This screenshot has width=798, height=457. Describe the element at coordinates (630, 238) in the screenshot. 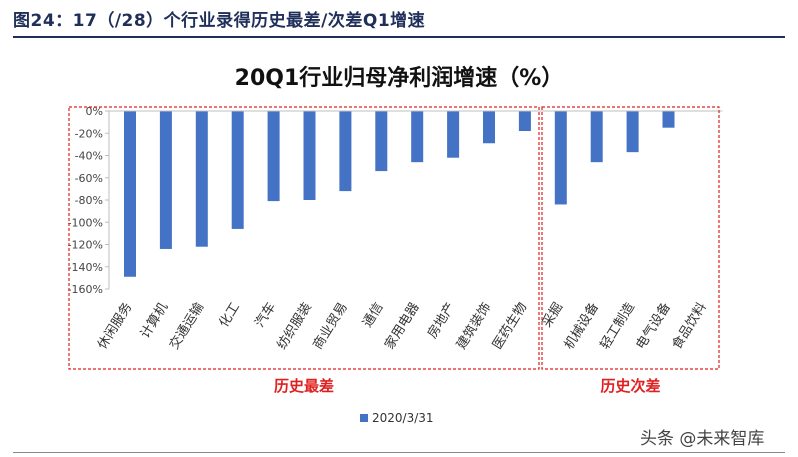

I see `group-box` at that location.